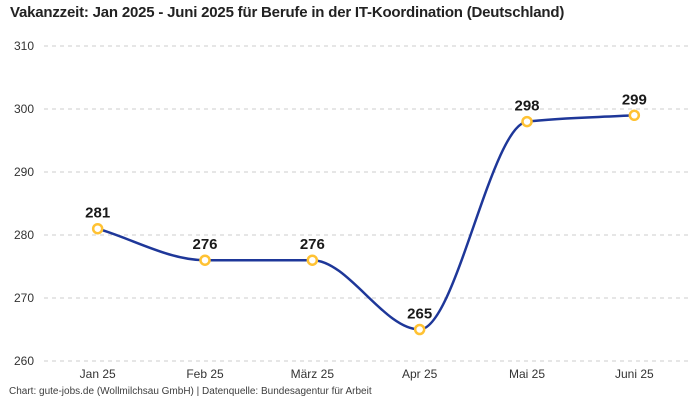  What do you see at coordinates (527, 374) in the screenshot?
I see `x-axis-tick-label: Mai 25` at bounding box center [527, 374].